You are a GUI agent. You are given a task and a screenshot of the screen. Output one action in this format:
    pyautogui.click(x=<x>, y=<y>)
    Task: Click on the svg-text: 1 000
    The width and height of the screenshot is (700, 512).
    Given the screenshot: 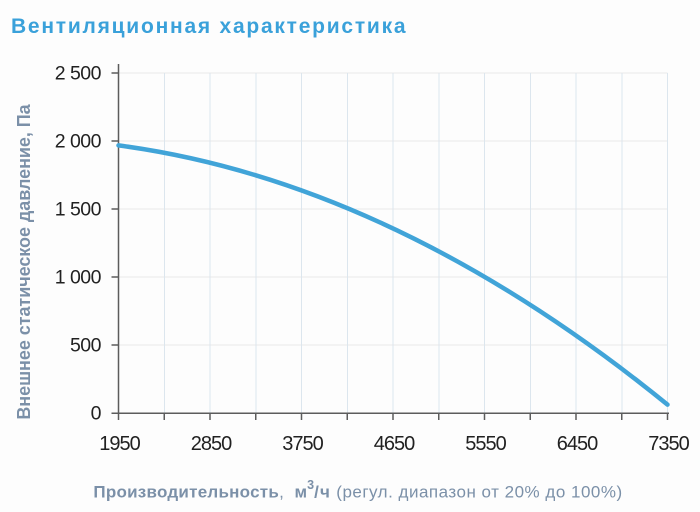 What is the action you would take?
    pyautogui.click(x=78, y=278)
    